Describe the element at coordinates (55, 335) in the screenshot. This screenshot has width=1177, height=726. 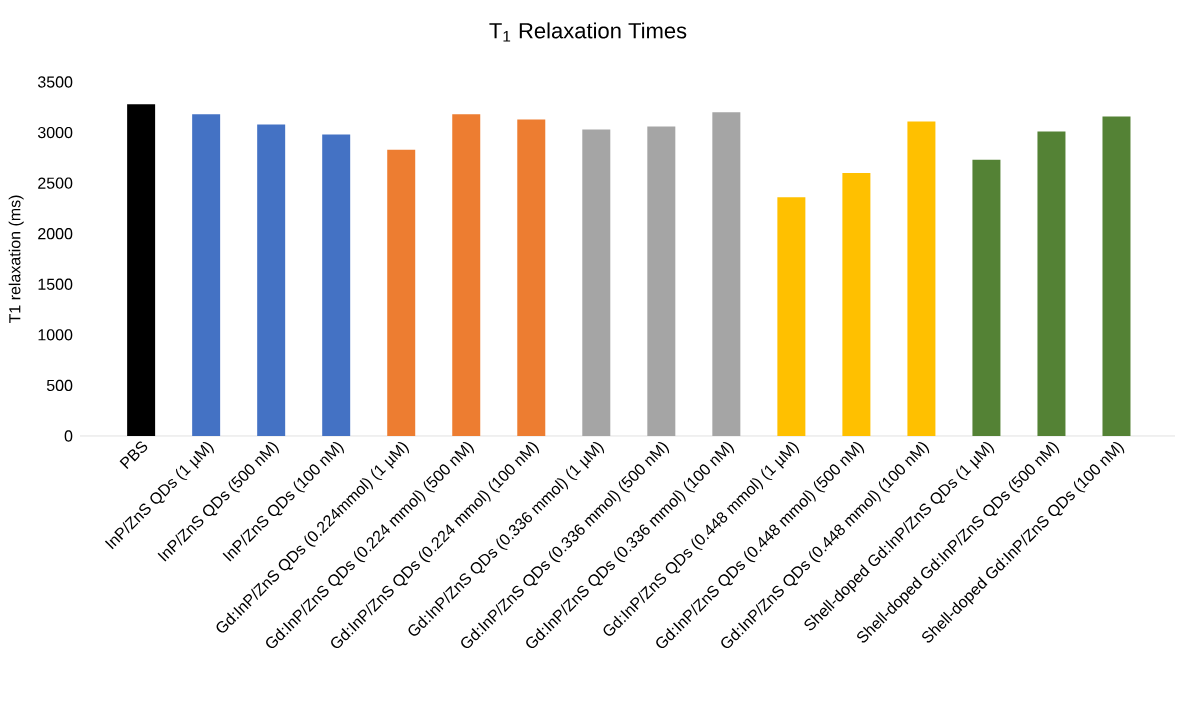
I see `y-tick-label: 1000` at that location.